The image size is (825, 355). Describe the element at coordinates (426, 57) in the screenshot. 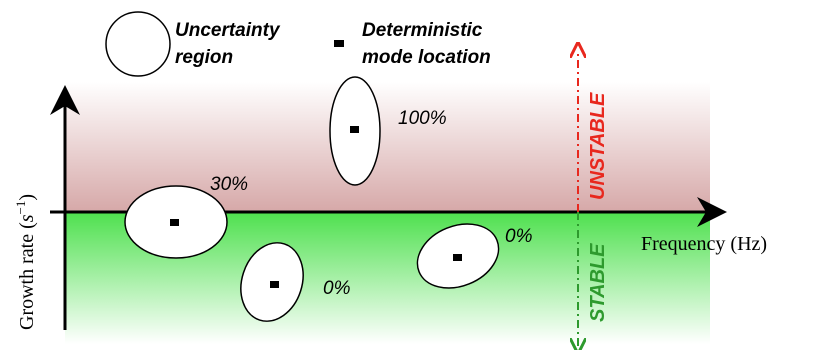

I see `legend-deterministic-label-2: mode location` at that location.